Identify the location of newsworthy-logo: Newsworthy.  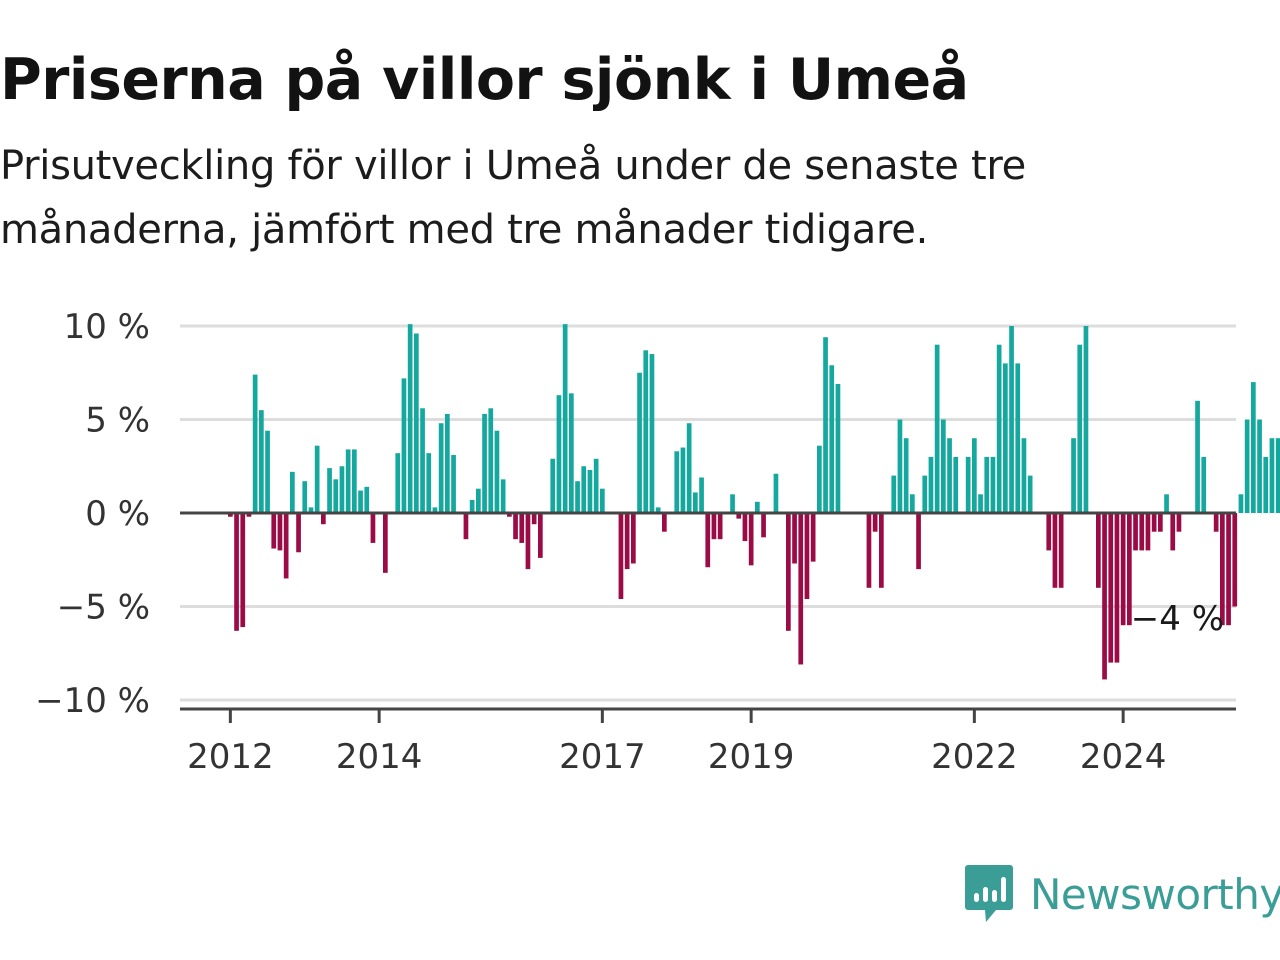
(1122, 894).